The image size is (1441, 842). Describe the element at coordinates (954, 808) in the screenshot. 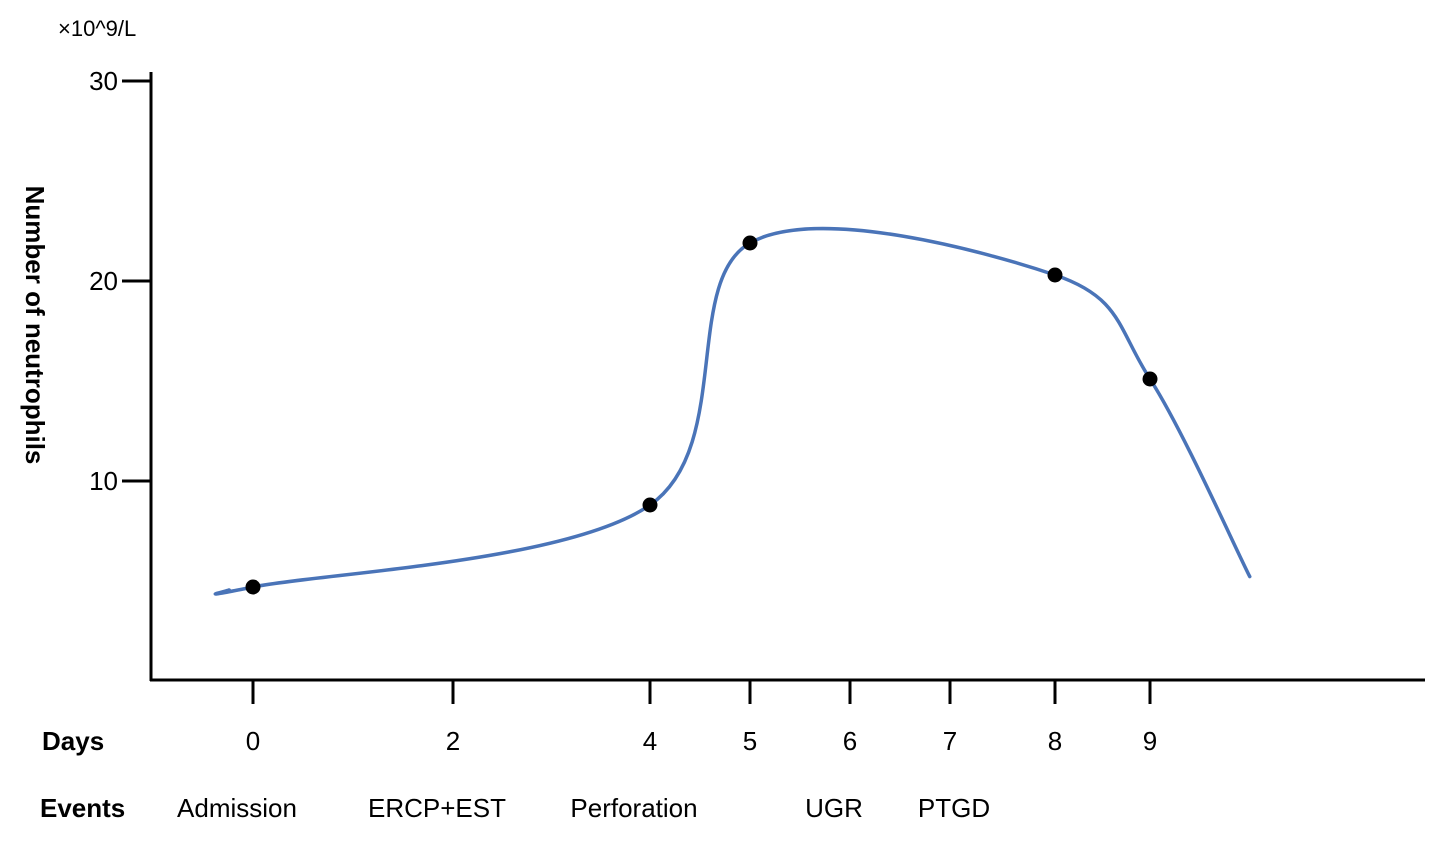

I see `event-label: PTGD` at that location.